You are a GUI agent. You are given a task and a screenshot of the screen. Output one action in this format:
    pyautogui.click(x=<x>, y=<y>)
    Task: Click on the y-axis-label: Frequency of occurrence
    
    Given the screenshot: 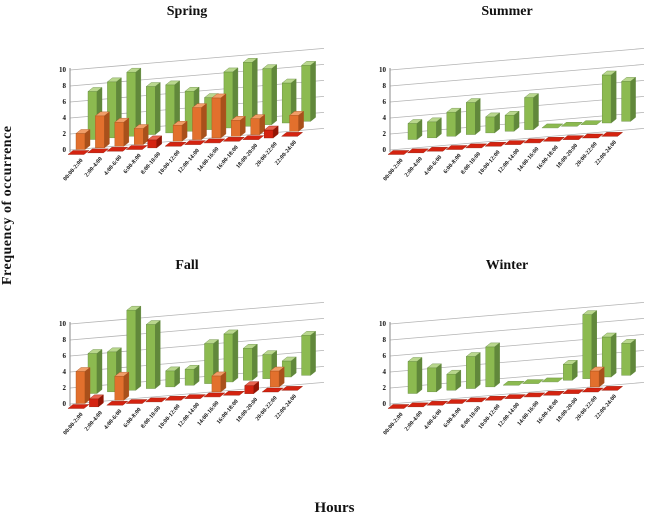 What is the action you would take?
    pyautogui.click(x=7, y=205)
    